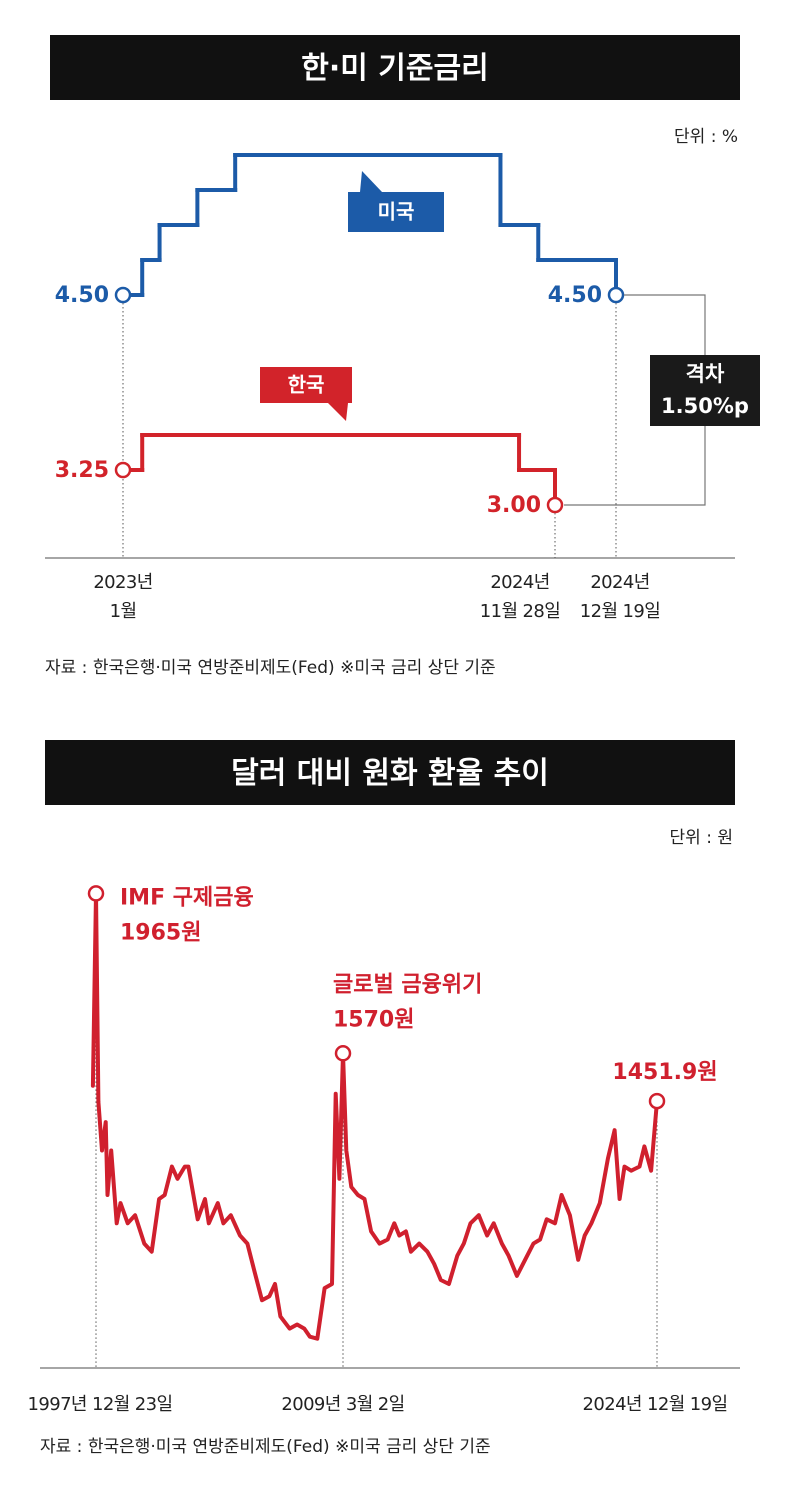  What do you see at coordinates (701, 838) in the screenshot?
I see `unit-label: 단위 : 원` at bounding box center [701, 838].